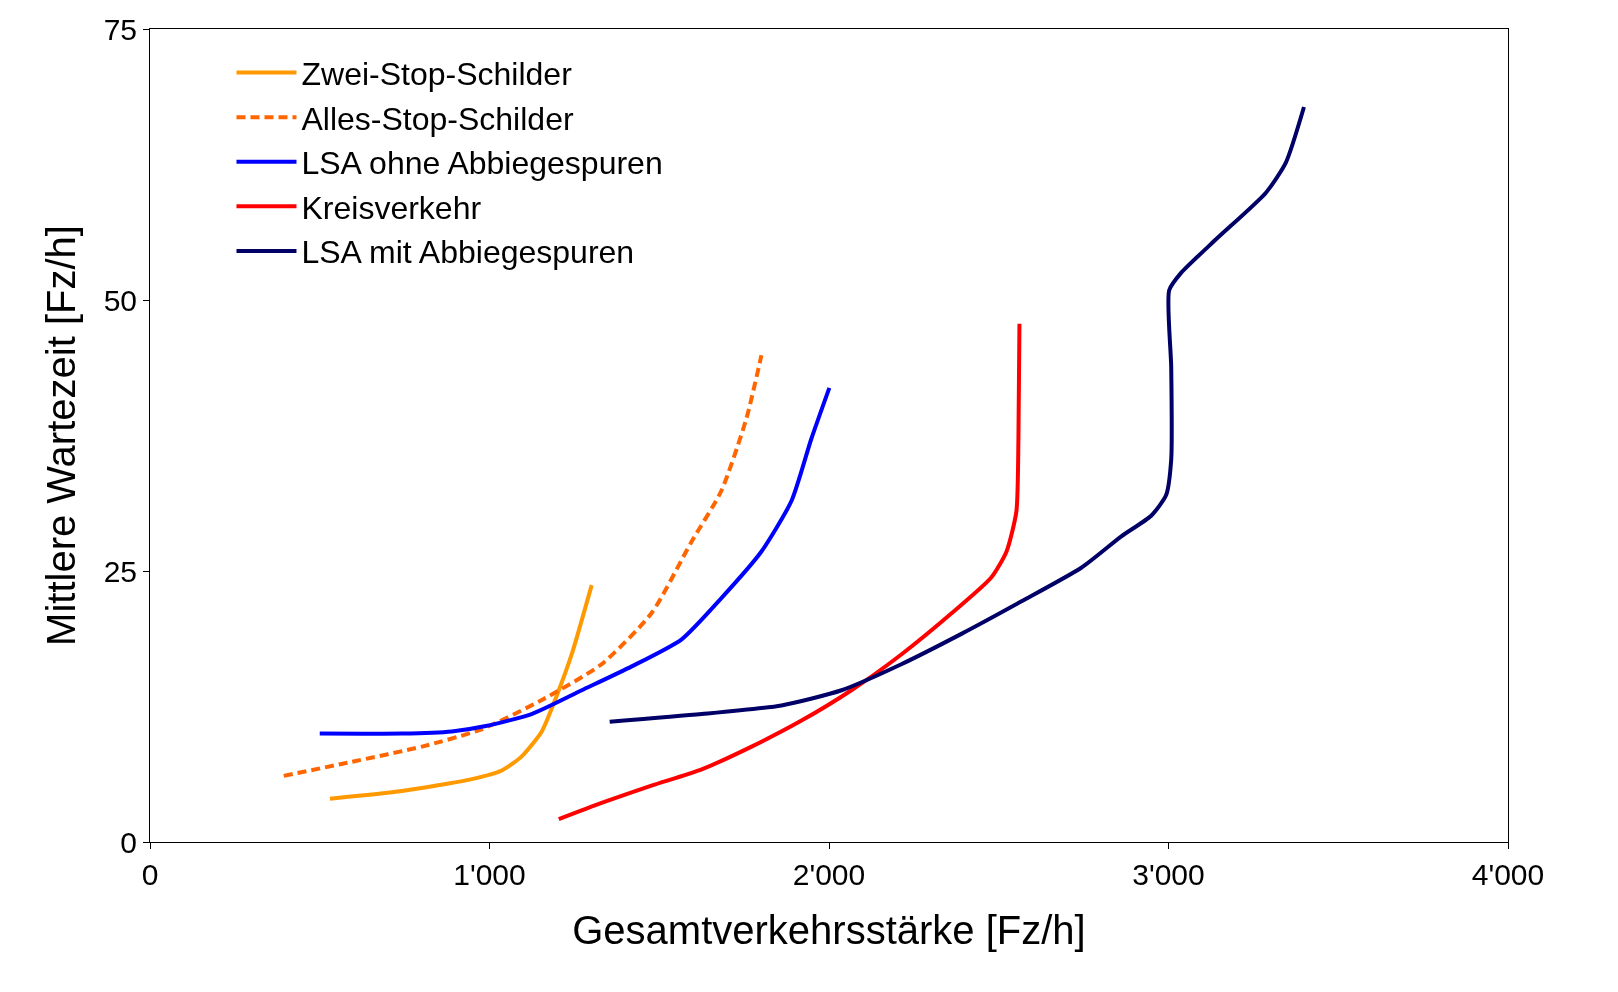  What do you see at coordinates (829, 929) in the screenshot?
I see `x-axis-title: Gesamtverkehrsstärke [Fz/h]` at bounding box center [829, 929].